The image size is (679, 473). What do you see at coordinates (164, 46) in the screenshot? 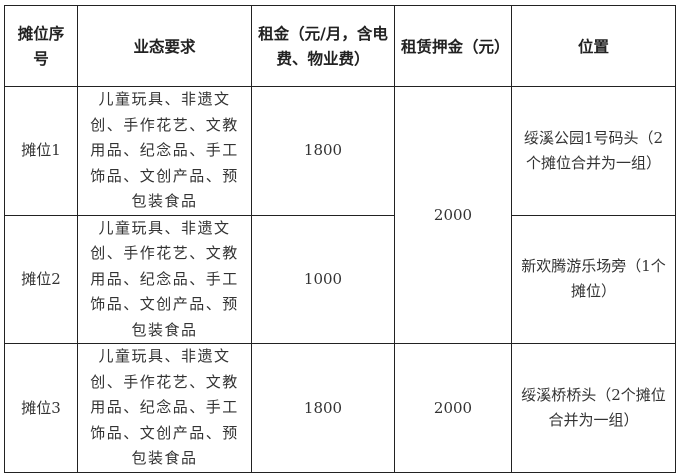
I see `header-requirement: 业态要求` at bounding box center [164, 46].